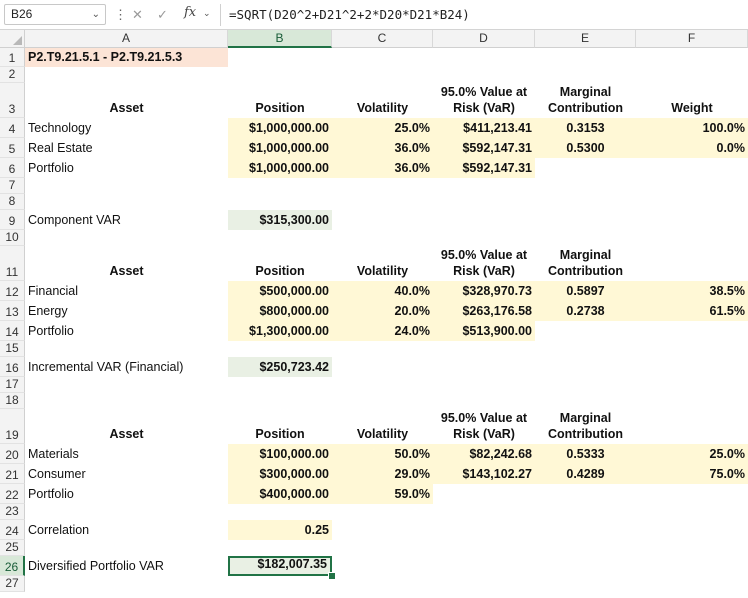 Image resolution: width=748 pixels, height=598 pixels. Describe the element at coordinates (484, 128) in the screenshot. I see `cell-d4: $411,213.41` at that location.